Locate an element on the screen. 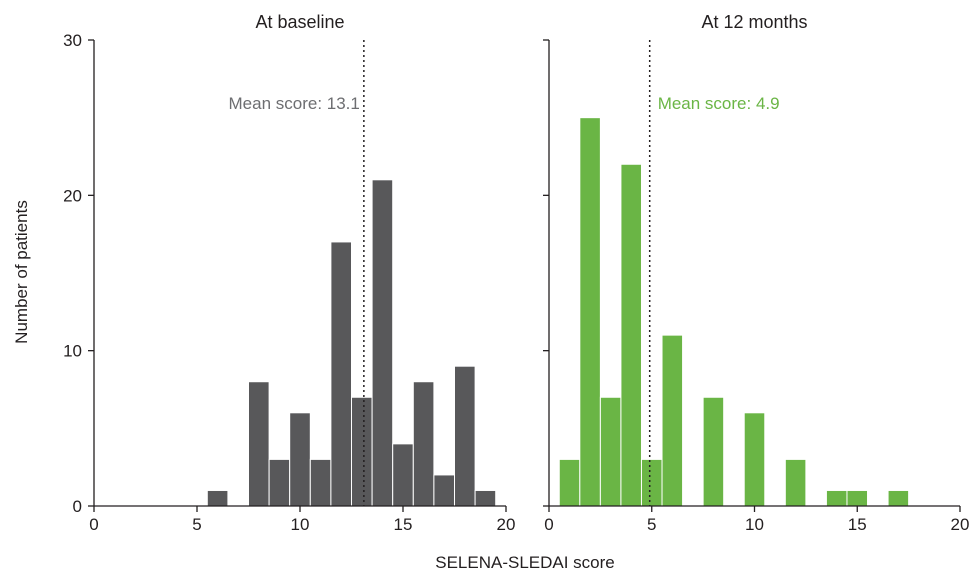  y-tick-label: 30 is located at coordinates (72, 40).